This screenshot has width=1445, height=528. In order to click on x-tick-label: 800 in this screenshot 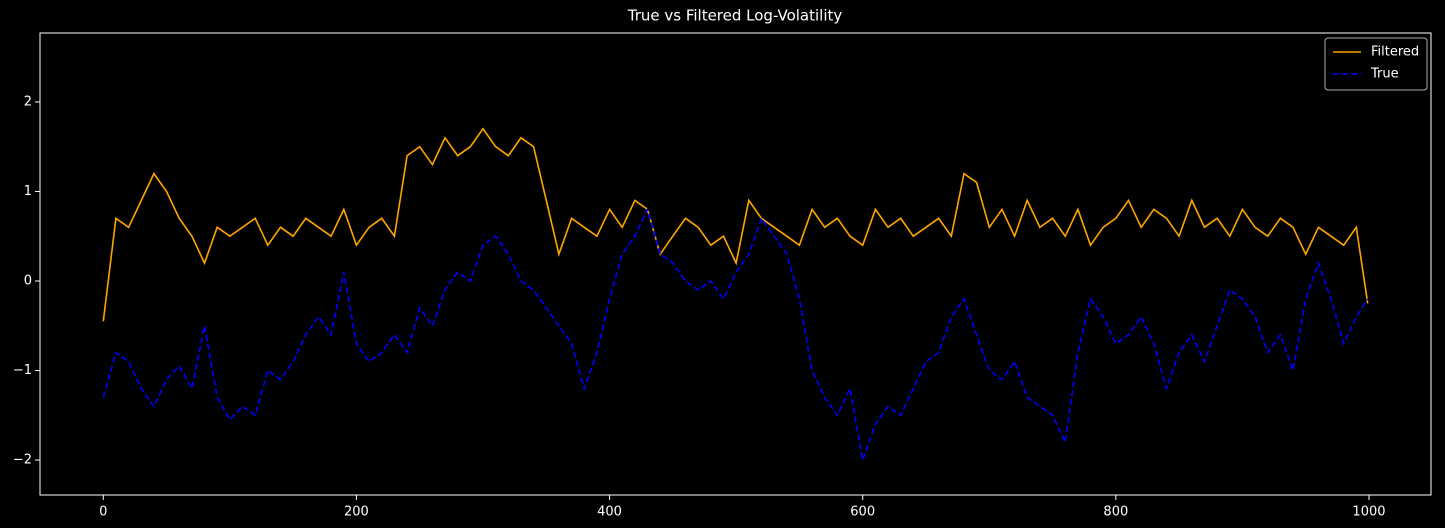, I will do `click(1115, 512)`.